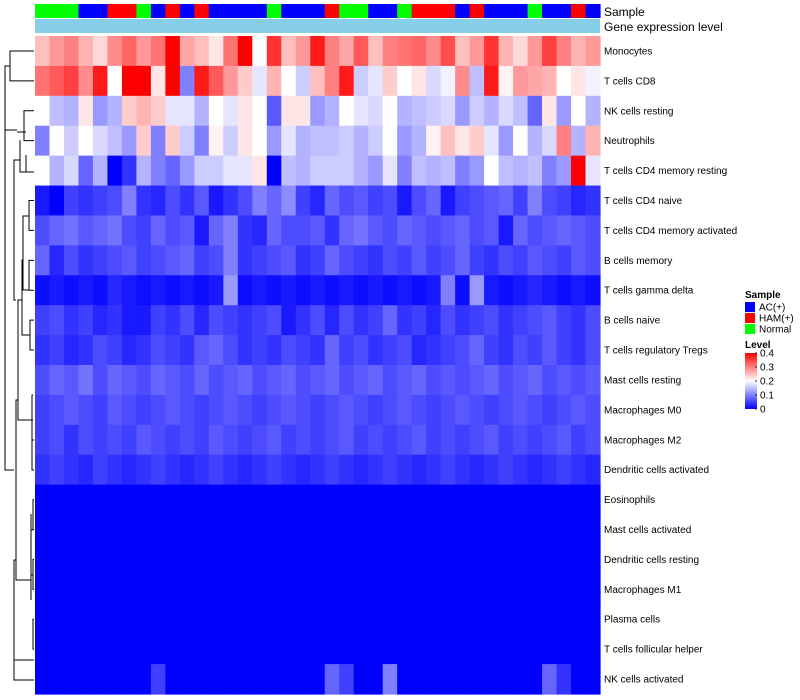 The height and width of the screenshot is (700, 800). What do you see at coordinates (638, 111) in the screenshot?
I see `row-label: NK cells resting` at bounding box center [638, 111].